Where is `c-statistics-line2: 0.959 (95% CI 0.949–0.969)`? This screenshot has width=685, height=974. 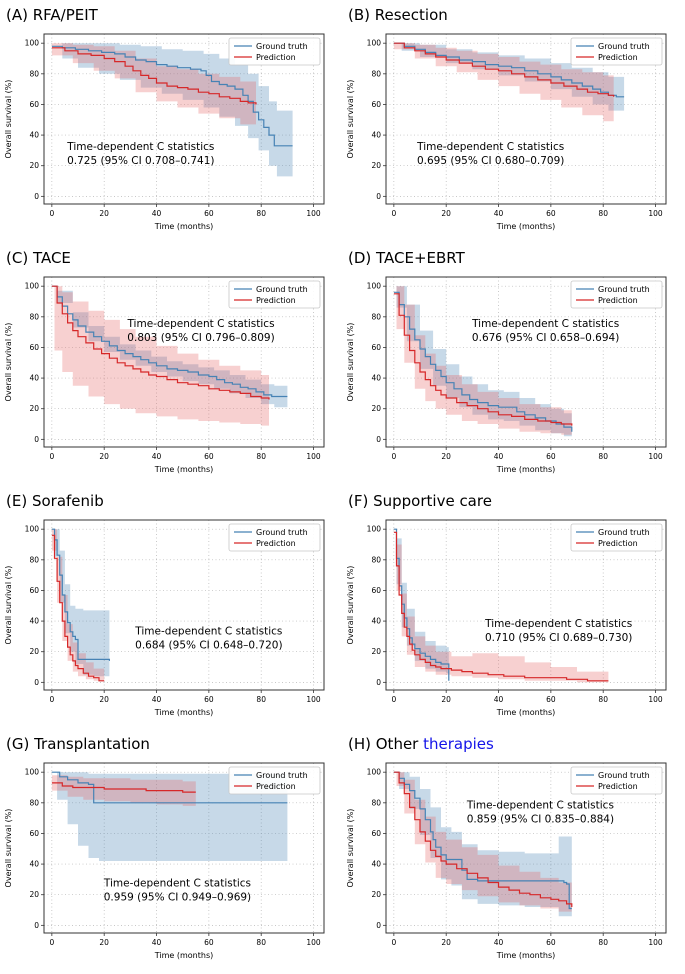 c-statistics-line2: 0.959 (95% CI 0.949–0.969) is located at coordinates (177, 898).